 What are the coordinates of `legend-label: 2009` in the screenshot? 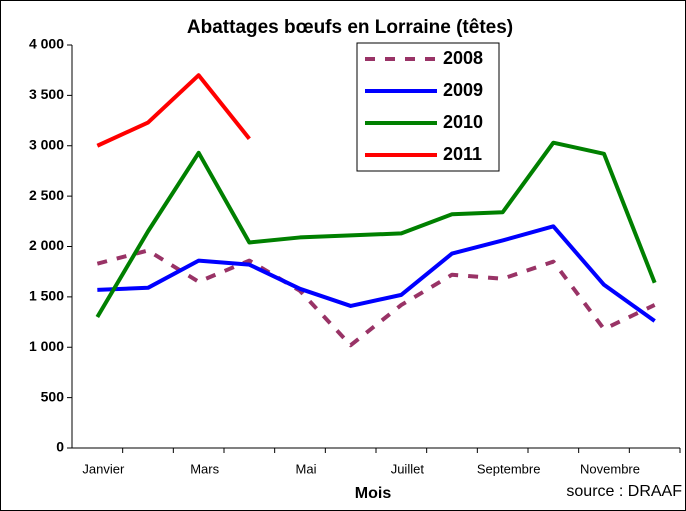 It's located at (463, 90).